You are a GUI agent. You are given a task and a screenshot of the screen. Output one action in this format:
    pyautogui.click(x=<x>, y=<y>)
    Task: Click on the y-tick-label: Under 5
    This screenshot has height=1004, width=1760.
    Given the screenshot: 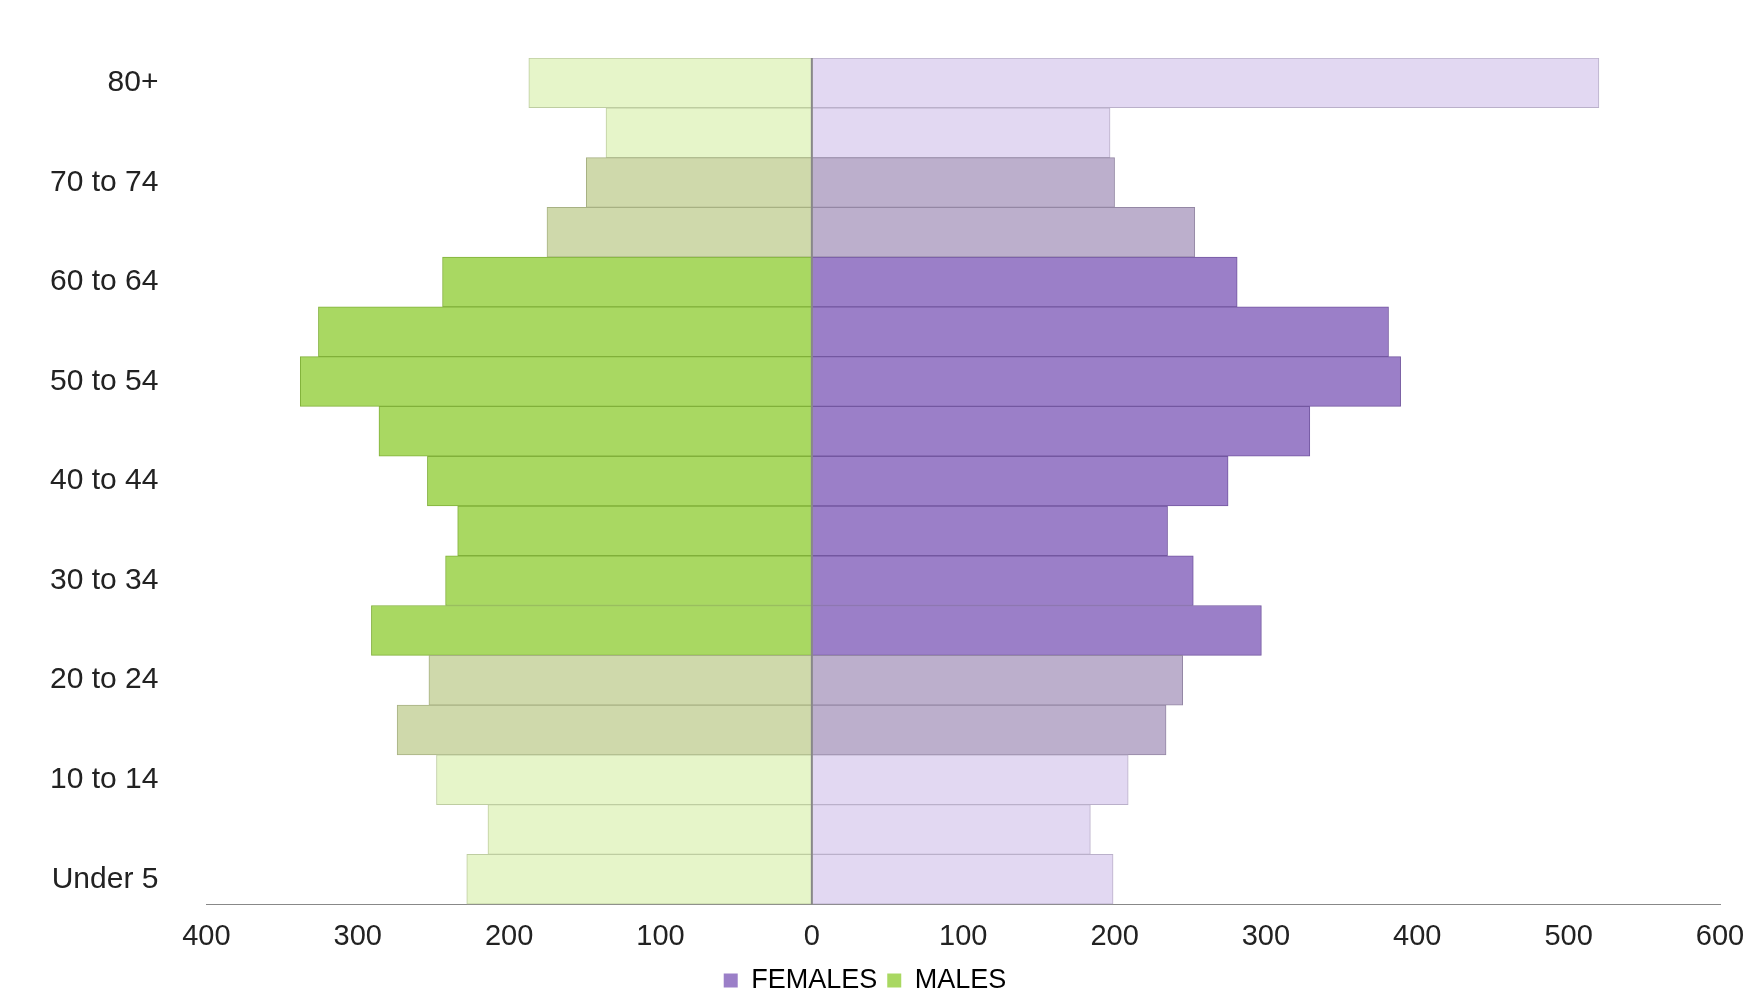 What is the action you would take?
    pyautogui.click(x=105, y=877)
    